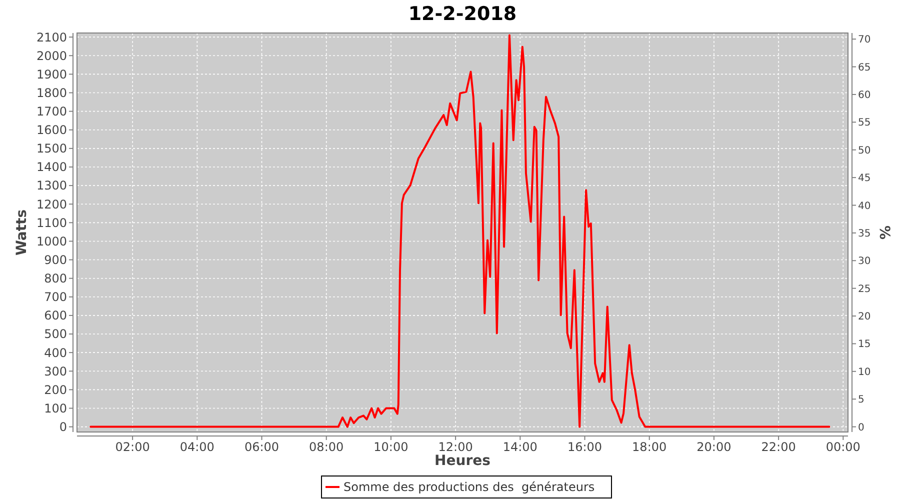 This screenshot has width=900, height=500. I want to click on y2-tick-label: 15, so click(864, 344).